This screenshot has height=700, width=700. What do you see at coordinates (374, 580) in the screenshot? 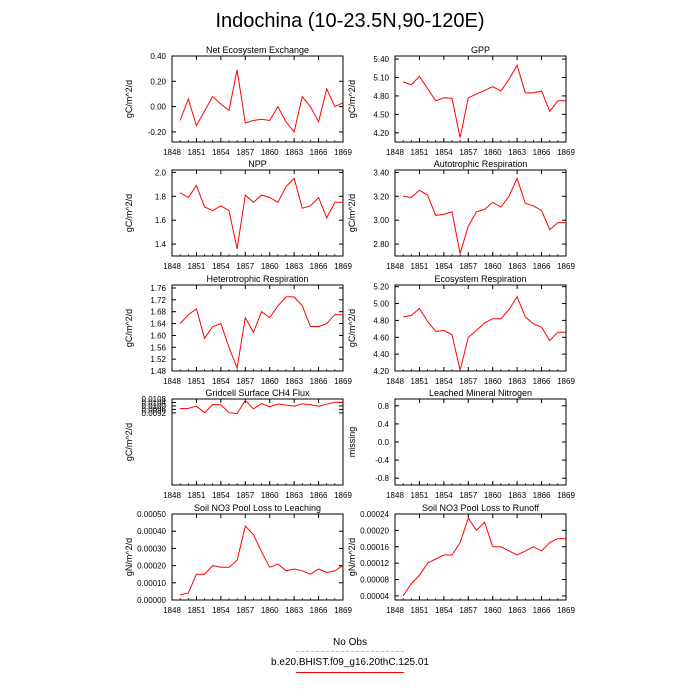
I see `y-tick-label-9-4: 0.00008` at bounding box center [374, 580].